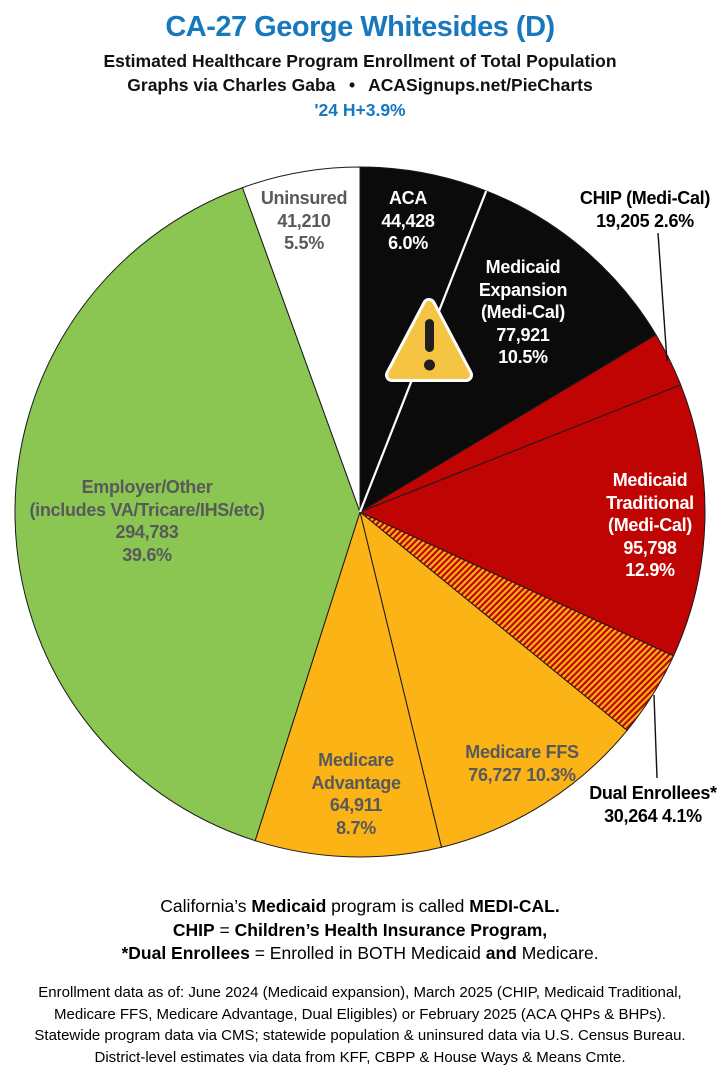 The image size is (720, 1070). Describe the element at coordinates (493, 679) in the screenshot. I see `pie-slice-medicare-ffs` at that location.